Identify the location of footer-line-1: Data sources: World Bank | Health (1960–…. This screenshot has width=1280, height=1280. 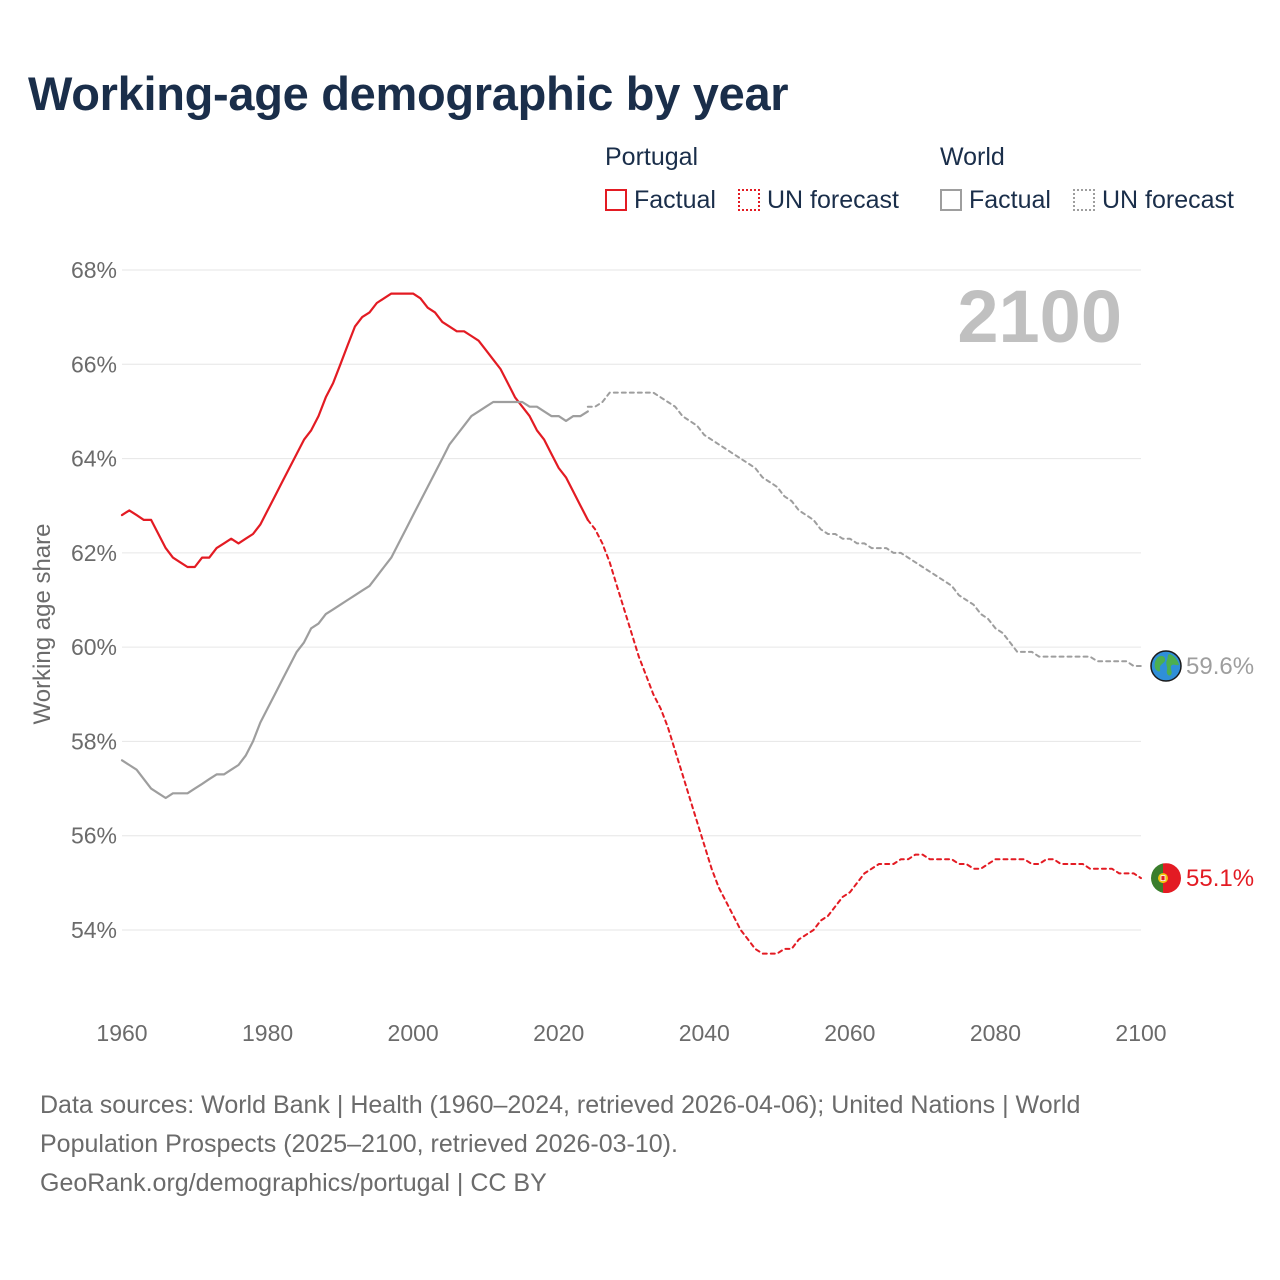
(560, 1105).